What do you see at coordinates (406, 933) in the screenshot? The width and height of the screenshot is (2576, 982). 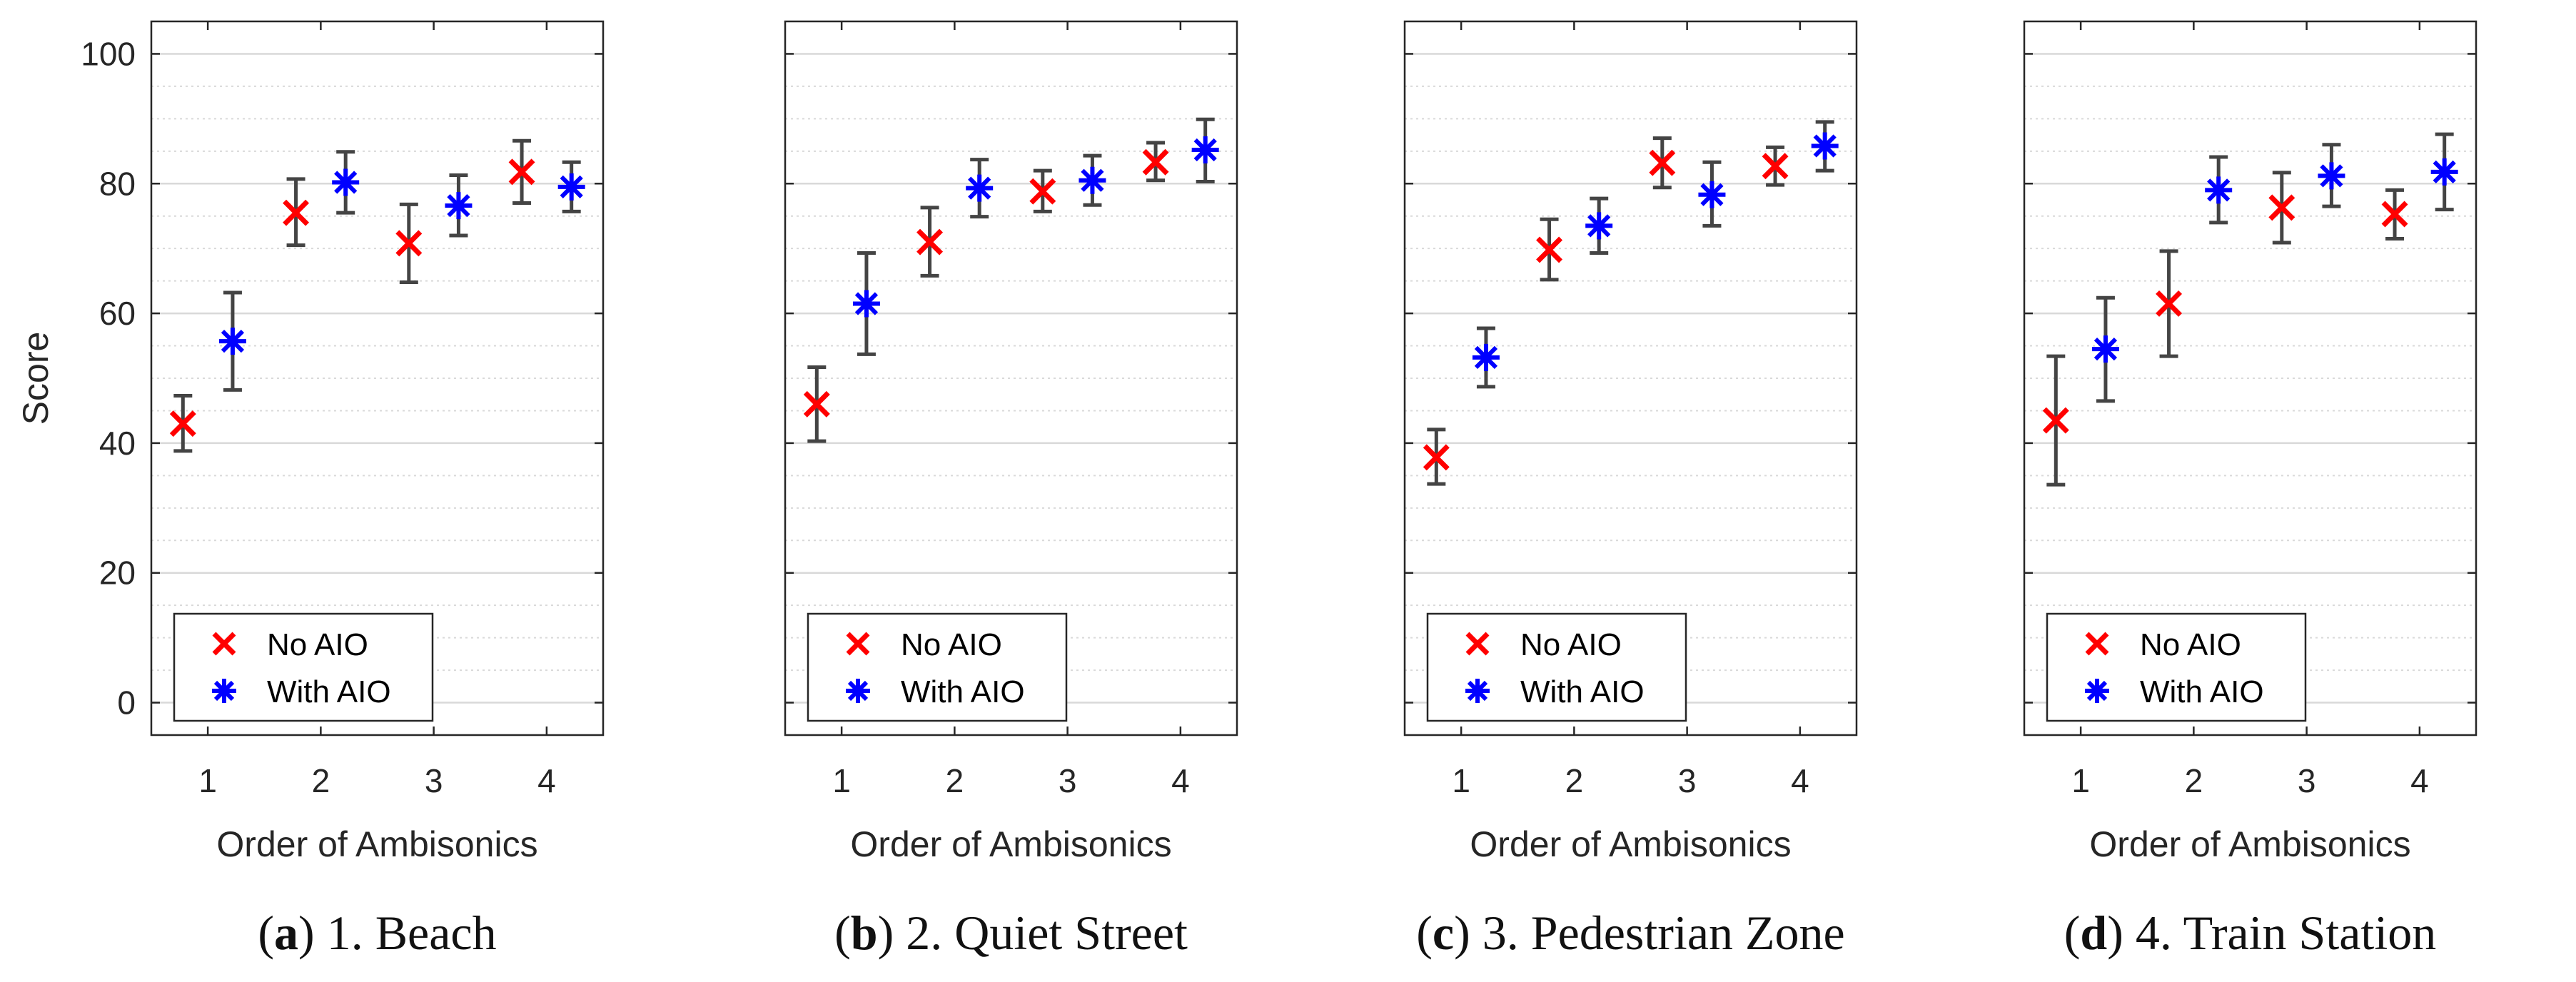 I see `caption-title: 1. Beach` at bounding box center [406, 933].